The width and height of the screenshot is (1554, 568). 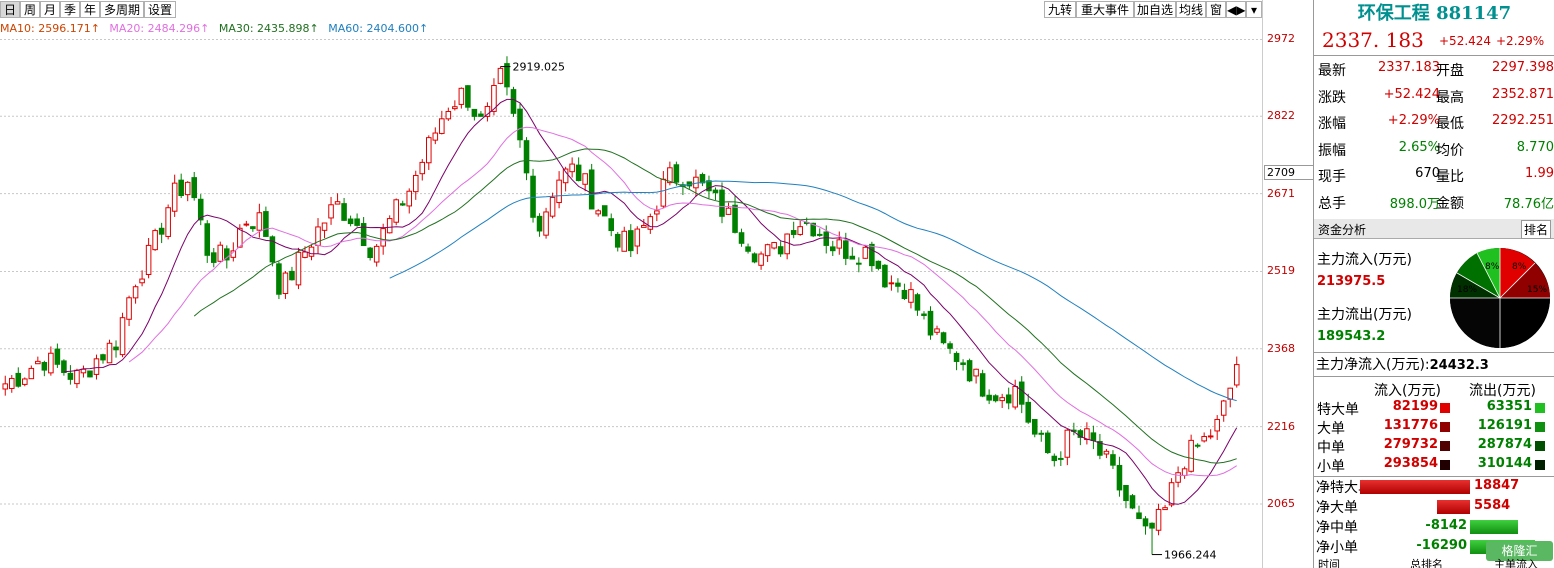 What do you see at coordinates (1281, 503) in the screenshot?
I see `y-tick-label: 2065` at bounding box center [1281, 503].